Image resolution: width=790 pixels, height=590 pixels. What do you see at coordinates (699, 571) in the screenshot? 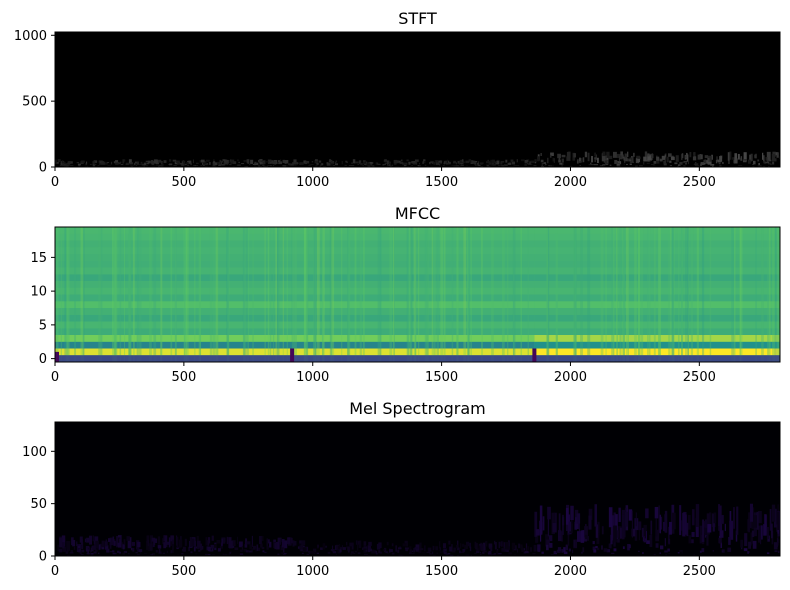
I see `x-tick-label: 2500` at bounding box center [699, 571].